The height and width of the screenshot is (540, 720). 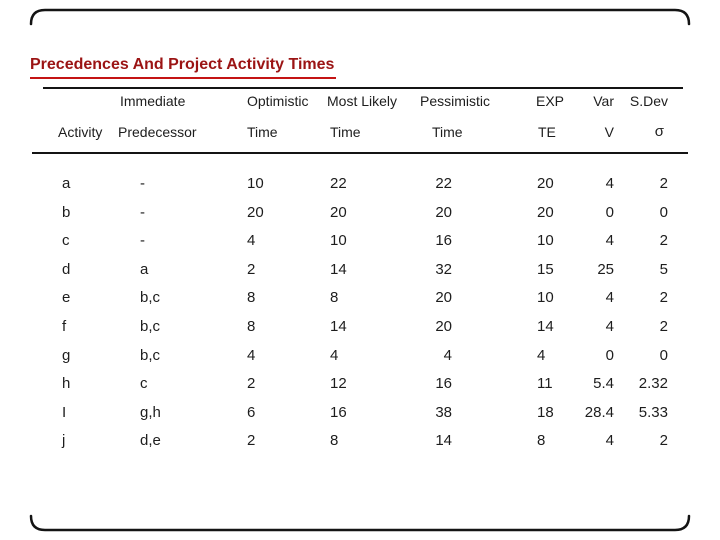 What do you see at coordinates (545, 269) in the screenshot?
I see `table-cell: 15` at bounding box center [545, 269].